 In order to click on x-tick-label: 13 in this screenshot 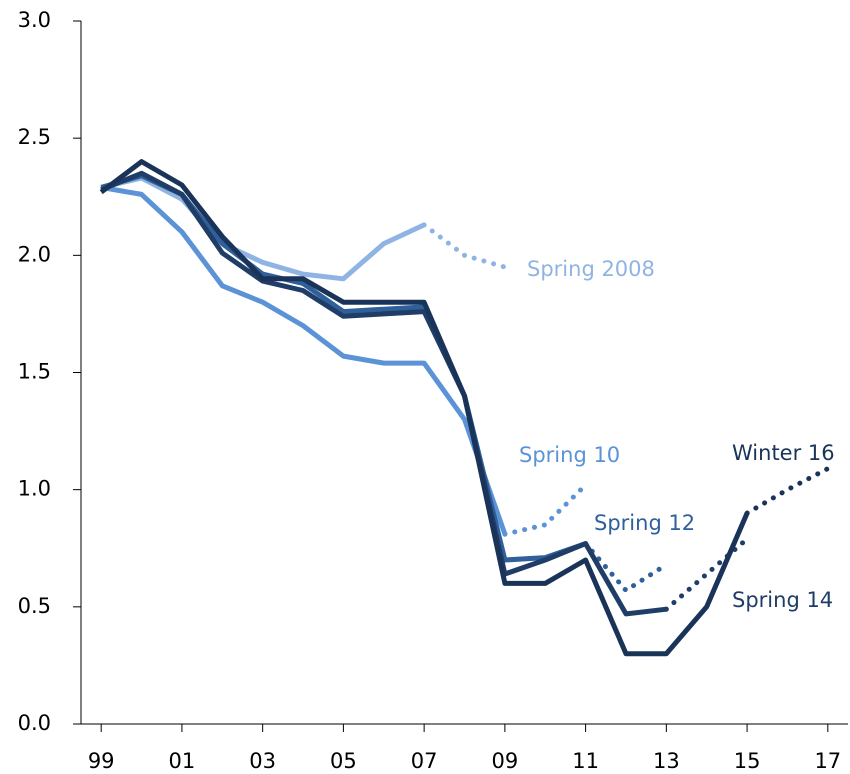, I will do `click(666, 761)`.